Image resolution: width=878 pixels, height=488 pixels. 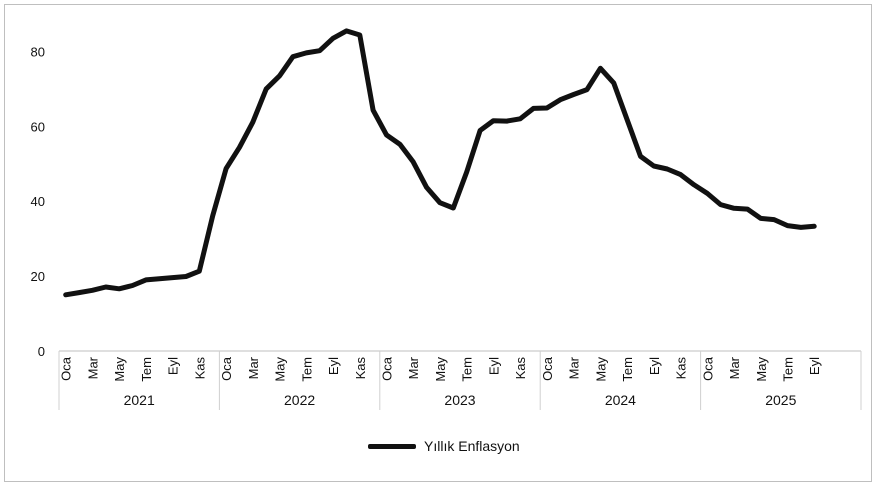 What do you see at coordinates (392, 446) in the screenshot?
I see `legend-line-swatch` at bounding box center [392, 446].